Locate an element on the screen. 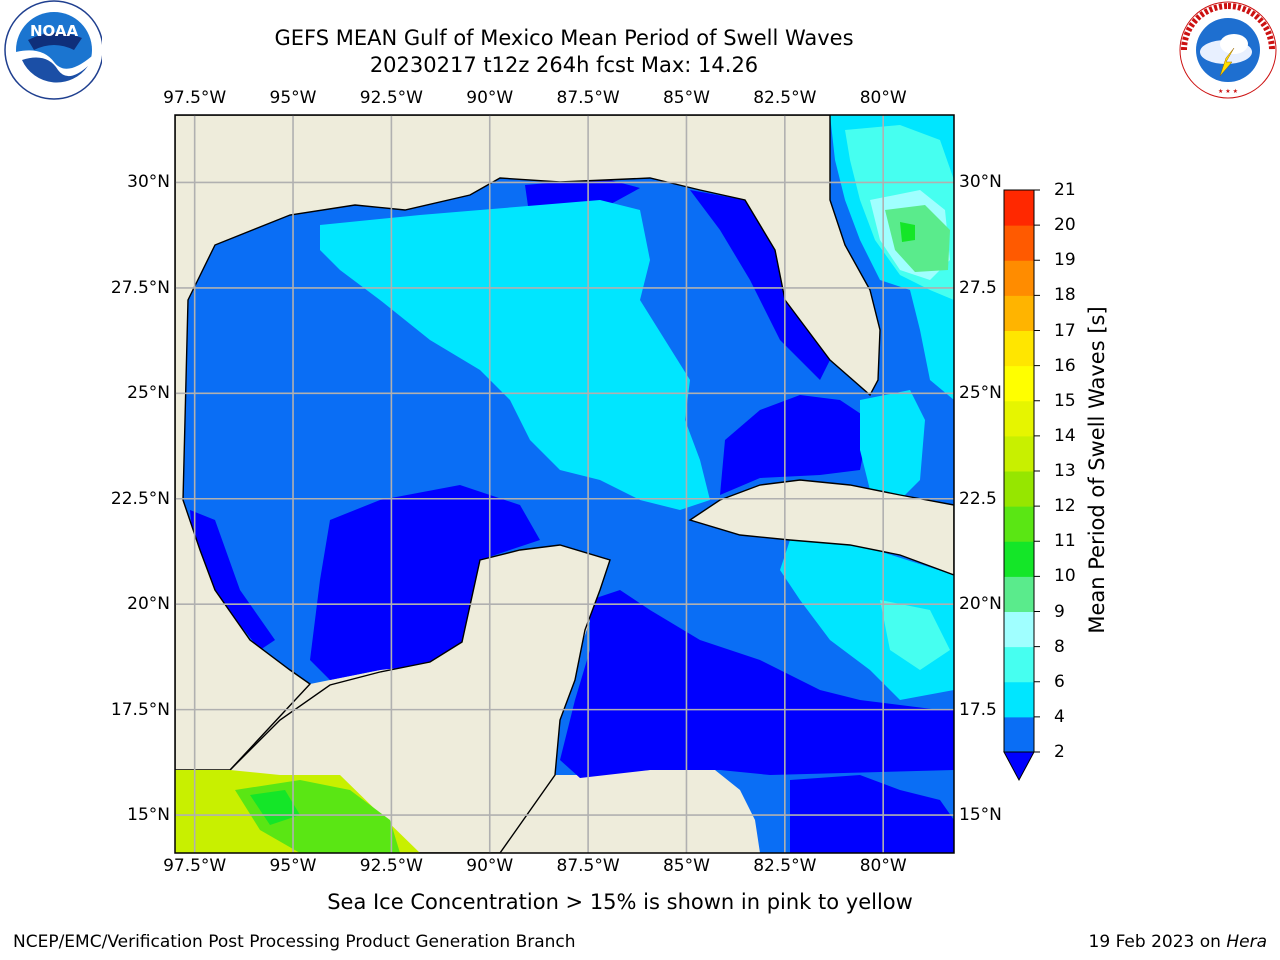 This screenshot has height=960, width=1280. lat-label-right-4: 20°N is located at coordinates (980, 604).